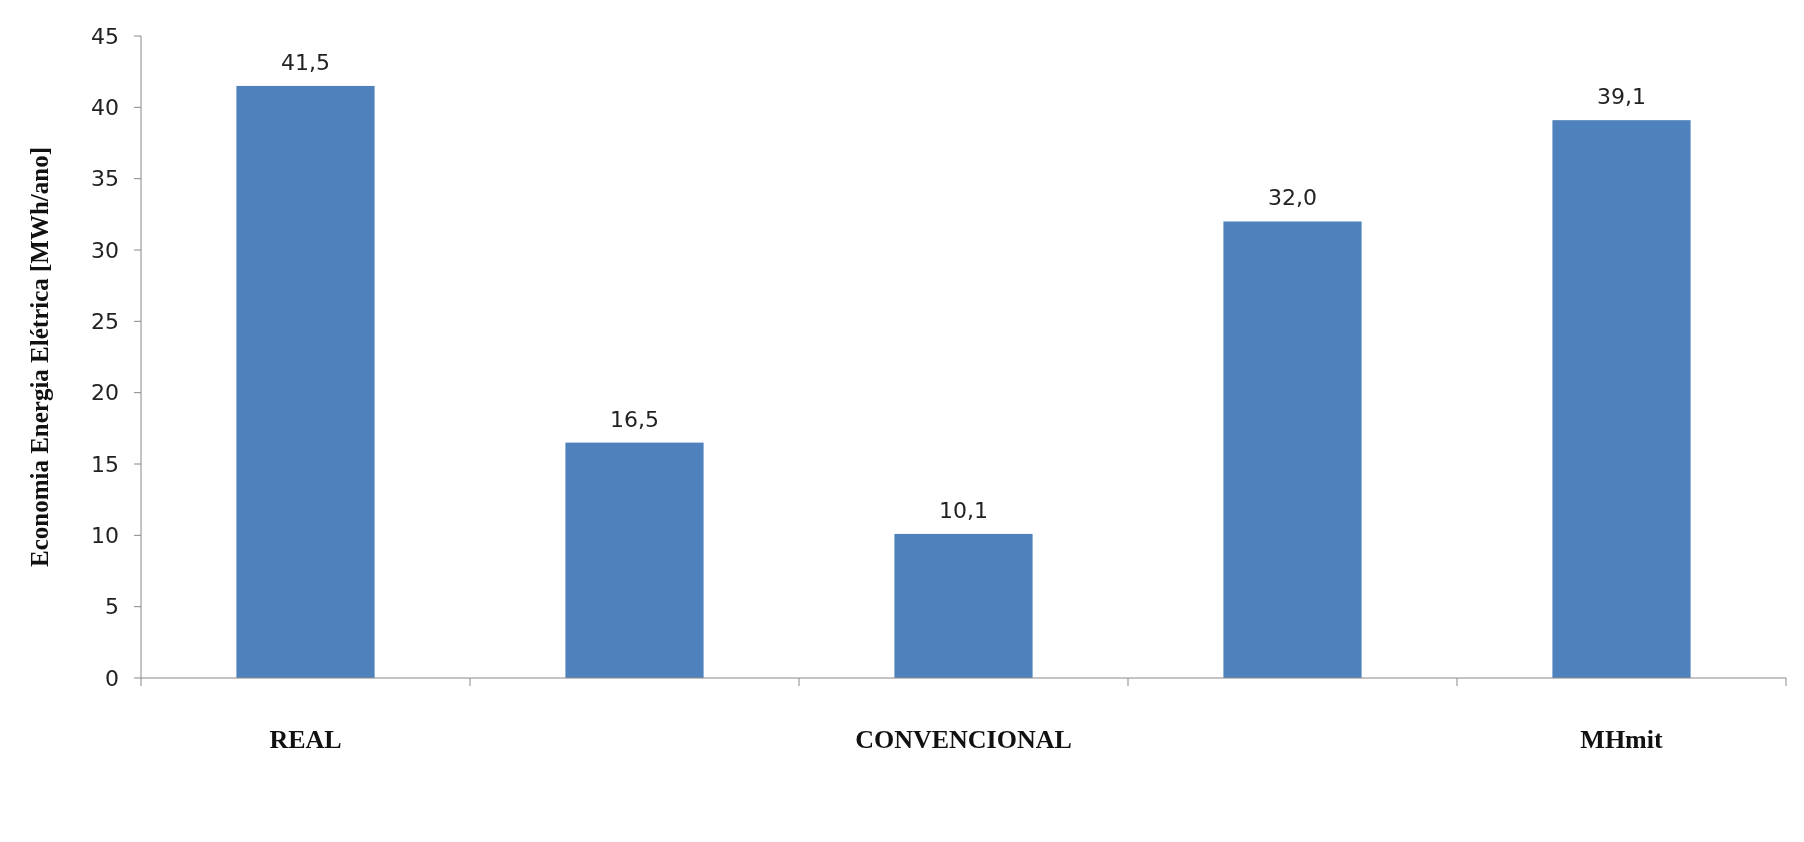 This screenshot has height=842, width=1804. What do you see at coordinates (963, 739) in the screenshot?
I see `x-tick-label: CONVENCIONAL` at bounding box center [963, 739].